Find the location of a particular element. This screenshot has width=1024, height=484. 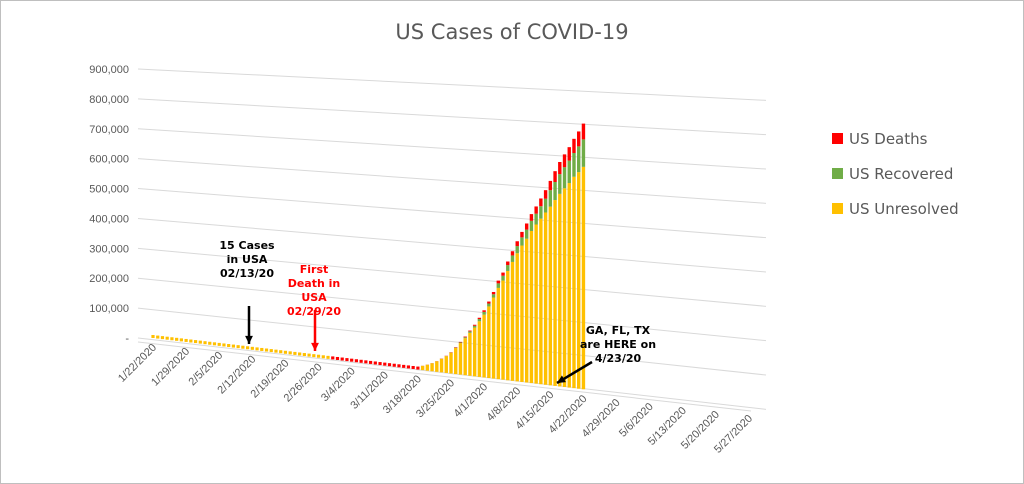

y-tick-label: 800,000 is located at coordinates (109, 100).